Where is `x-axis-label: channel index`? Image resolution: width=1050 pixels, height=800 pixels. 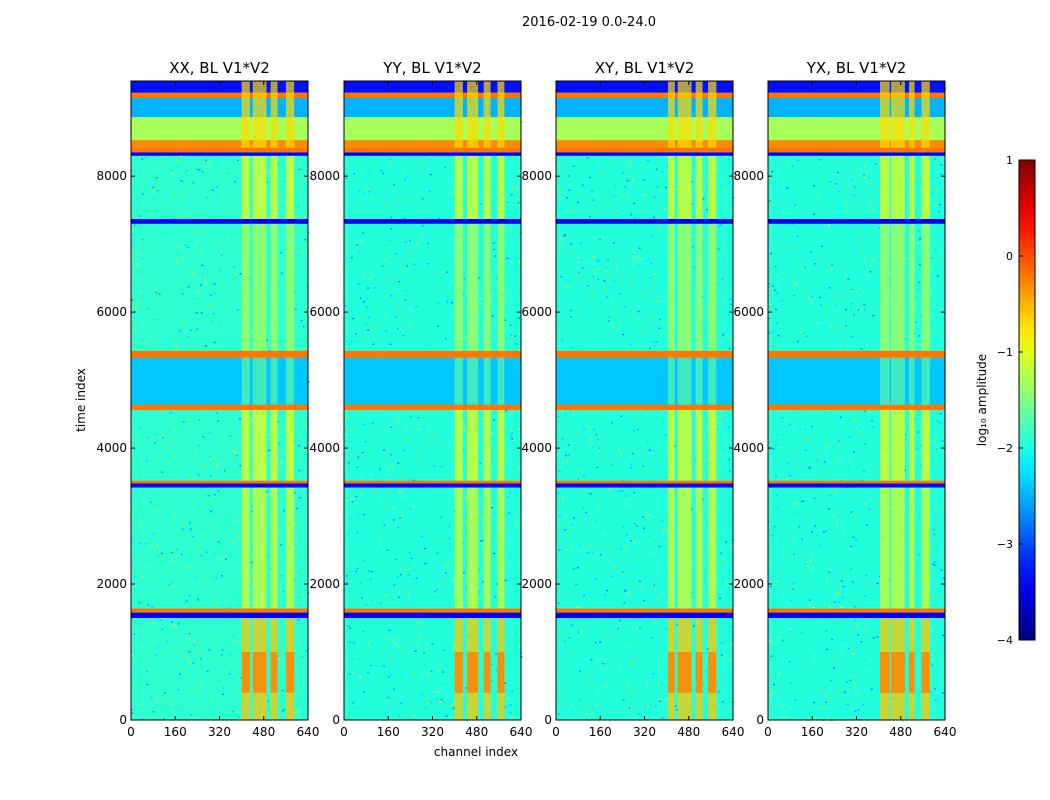
x-axis-label: channel index is located at coordinates (476, 752).